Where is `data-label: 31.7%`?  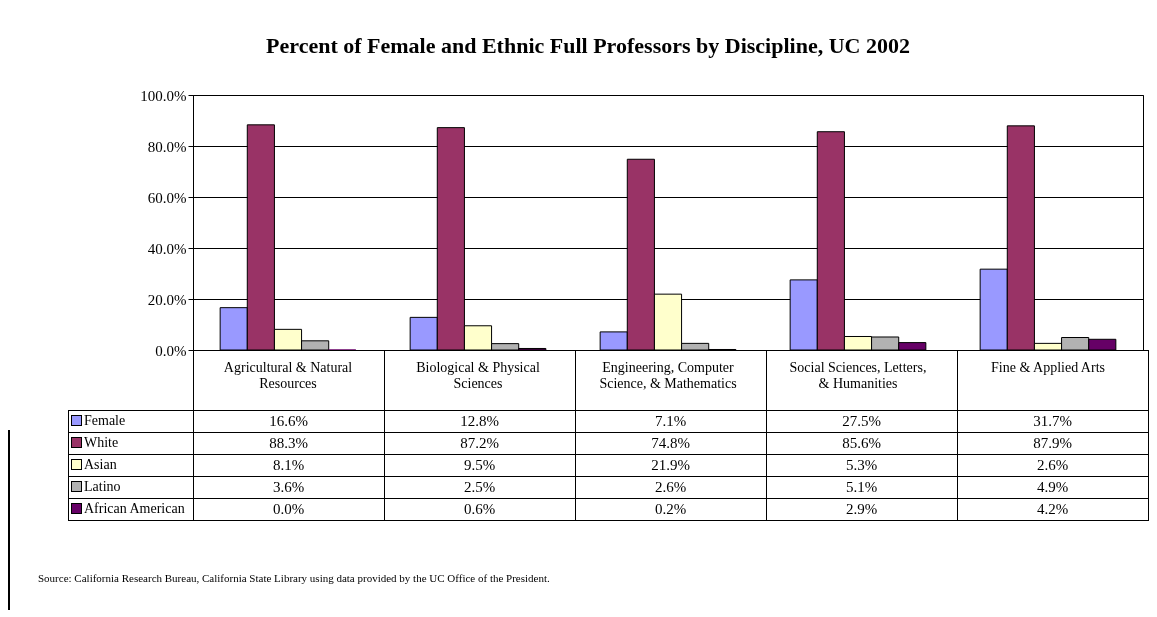
data-label: 31.7% is located at coordinates (1052, 421).